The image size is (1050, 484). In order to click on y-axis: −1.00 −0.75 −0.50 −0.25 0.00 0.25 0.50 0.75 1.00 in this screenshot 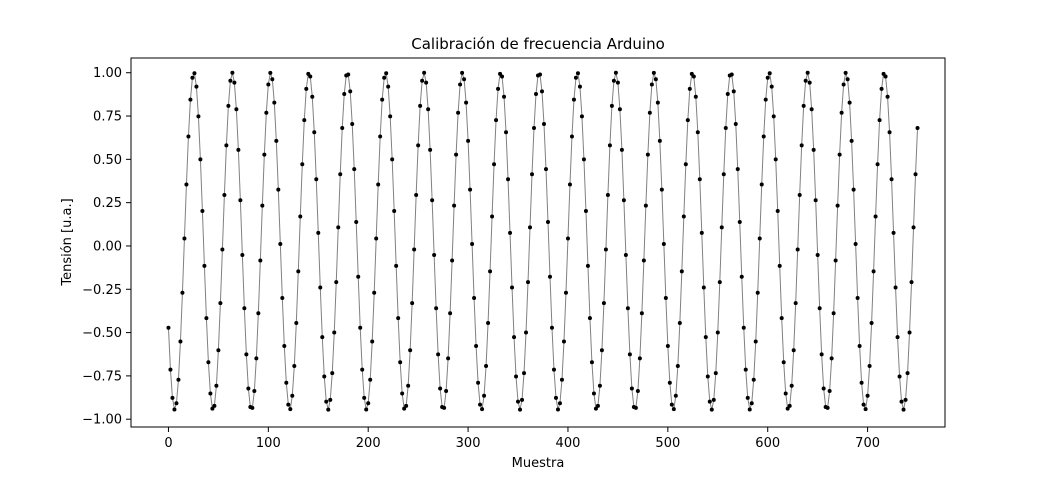, I will do `click(106, 247)`.